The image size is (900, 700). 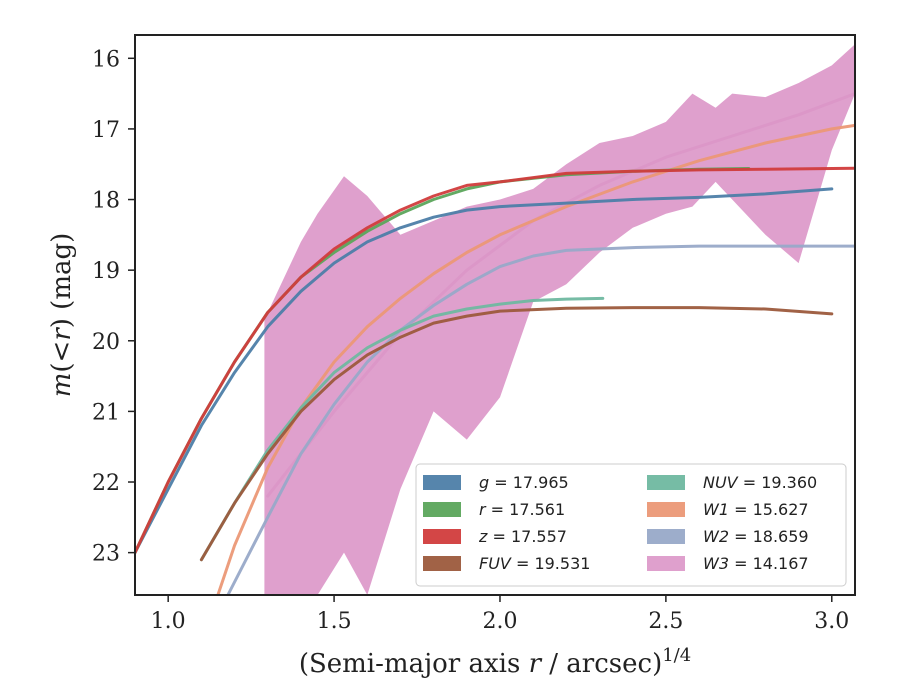 I want to click on x-tick-label: 3.0, so click(x=831, y=621).